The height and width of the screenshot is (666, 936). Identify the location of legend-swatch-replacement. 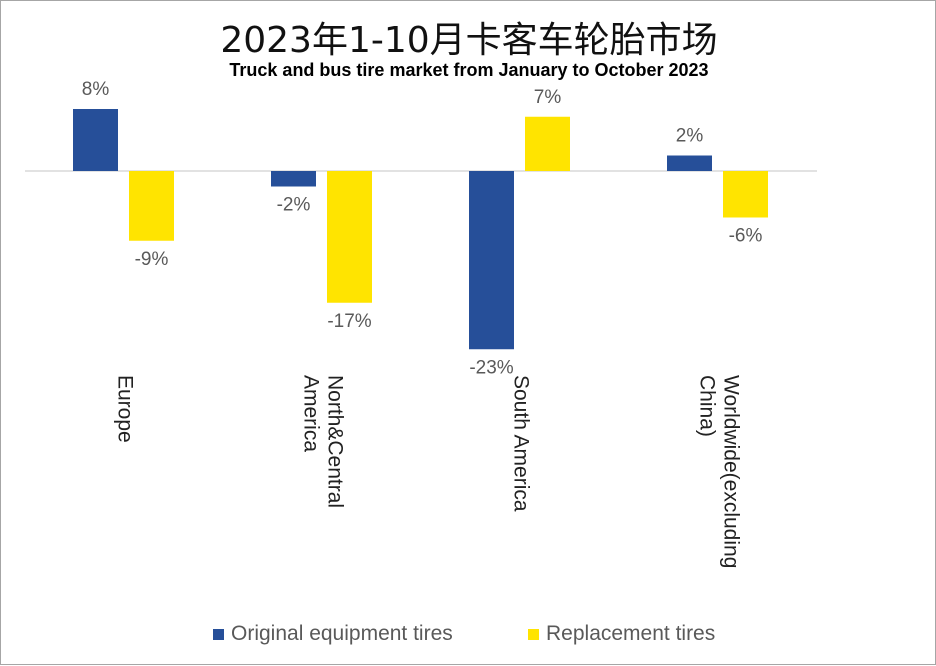
(533, 634).